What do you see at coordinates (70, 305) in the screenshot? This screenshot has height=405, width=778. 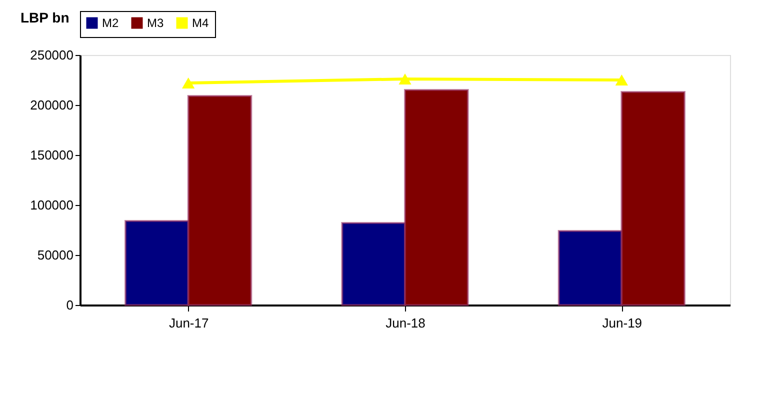 I see `y-tick-label: 0` at bounding box center [70, 305].